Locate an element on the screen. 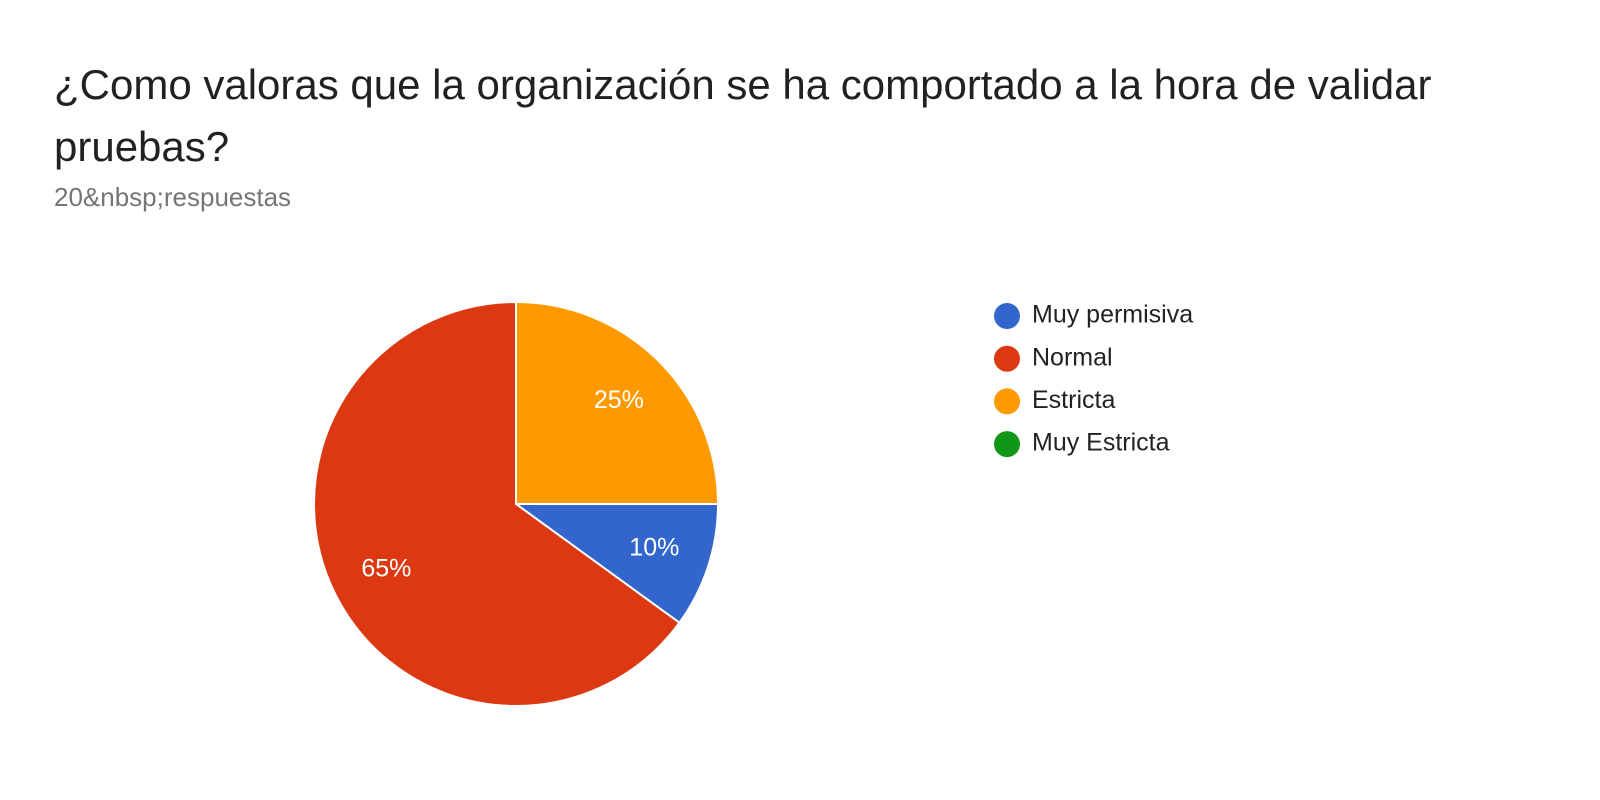 The height and width of the screenshot is (800, 1600). legend-label: Estricta is located at coordinates (1073, 400).